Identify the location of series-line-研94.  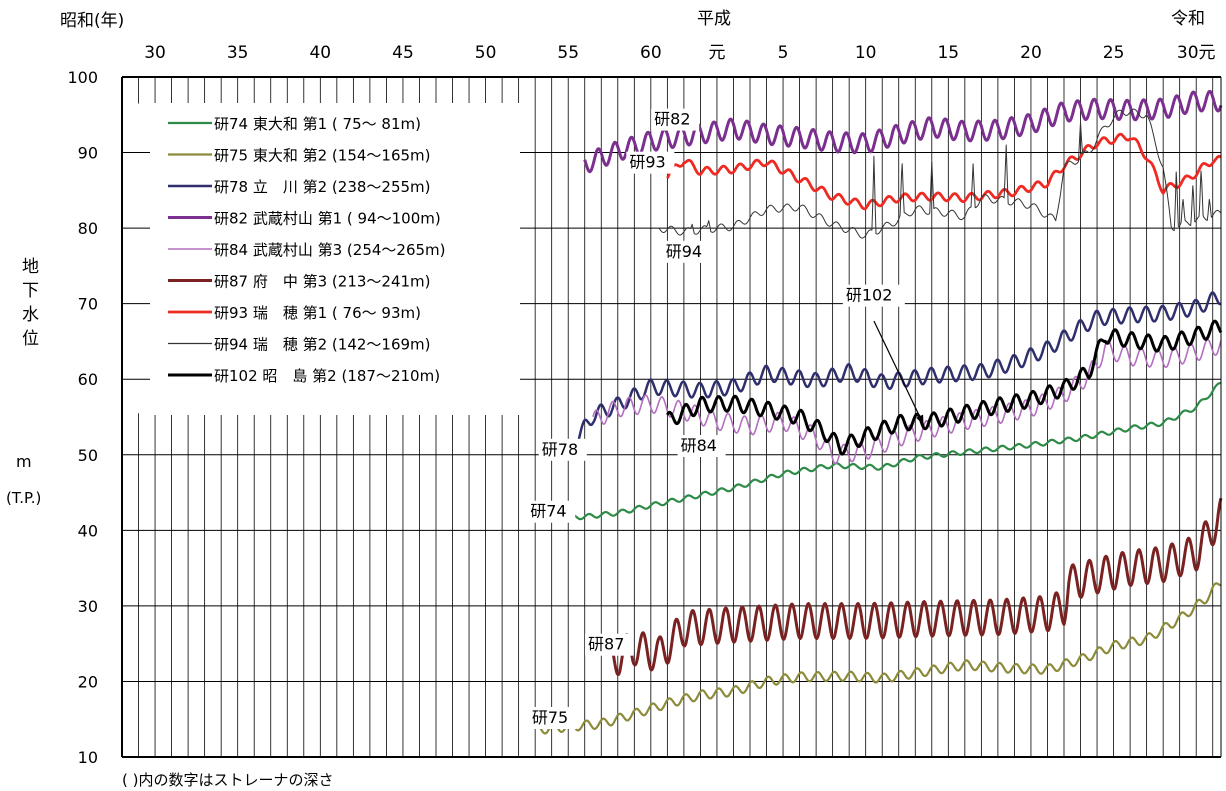
(940, 173).